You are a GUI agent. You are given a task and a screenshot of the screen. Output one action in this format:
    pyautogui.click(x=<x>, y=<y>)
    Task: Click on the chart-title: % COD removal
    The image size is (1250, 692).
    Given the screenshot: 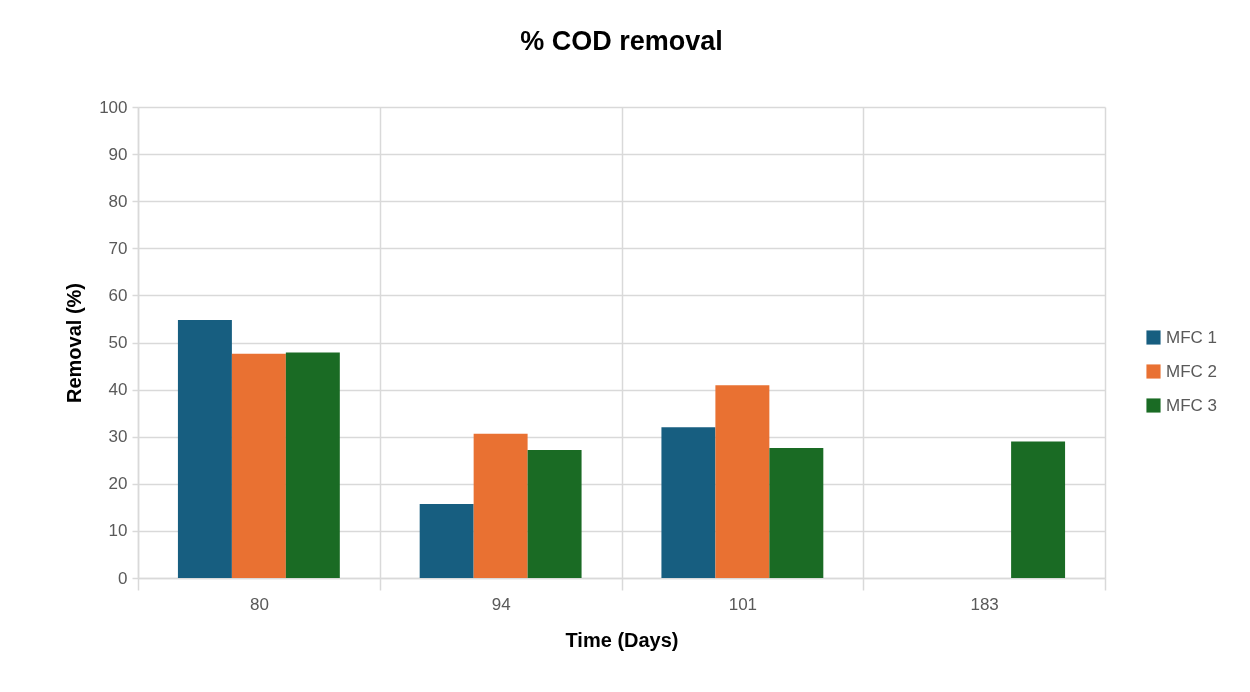 What is the action you would take?
    pyautogui.click(x=621, y=41)
    